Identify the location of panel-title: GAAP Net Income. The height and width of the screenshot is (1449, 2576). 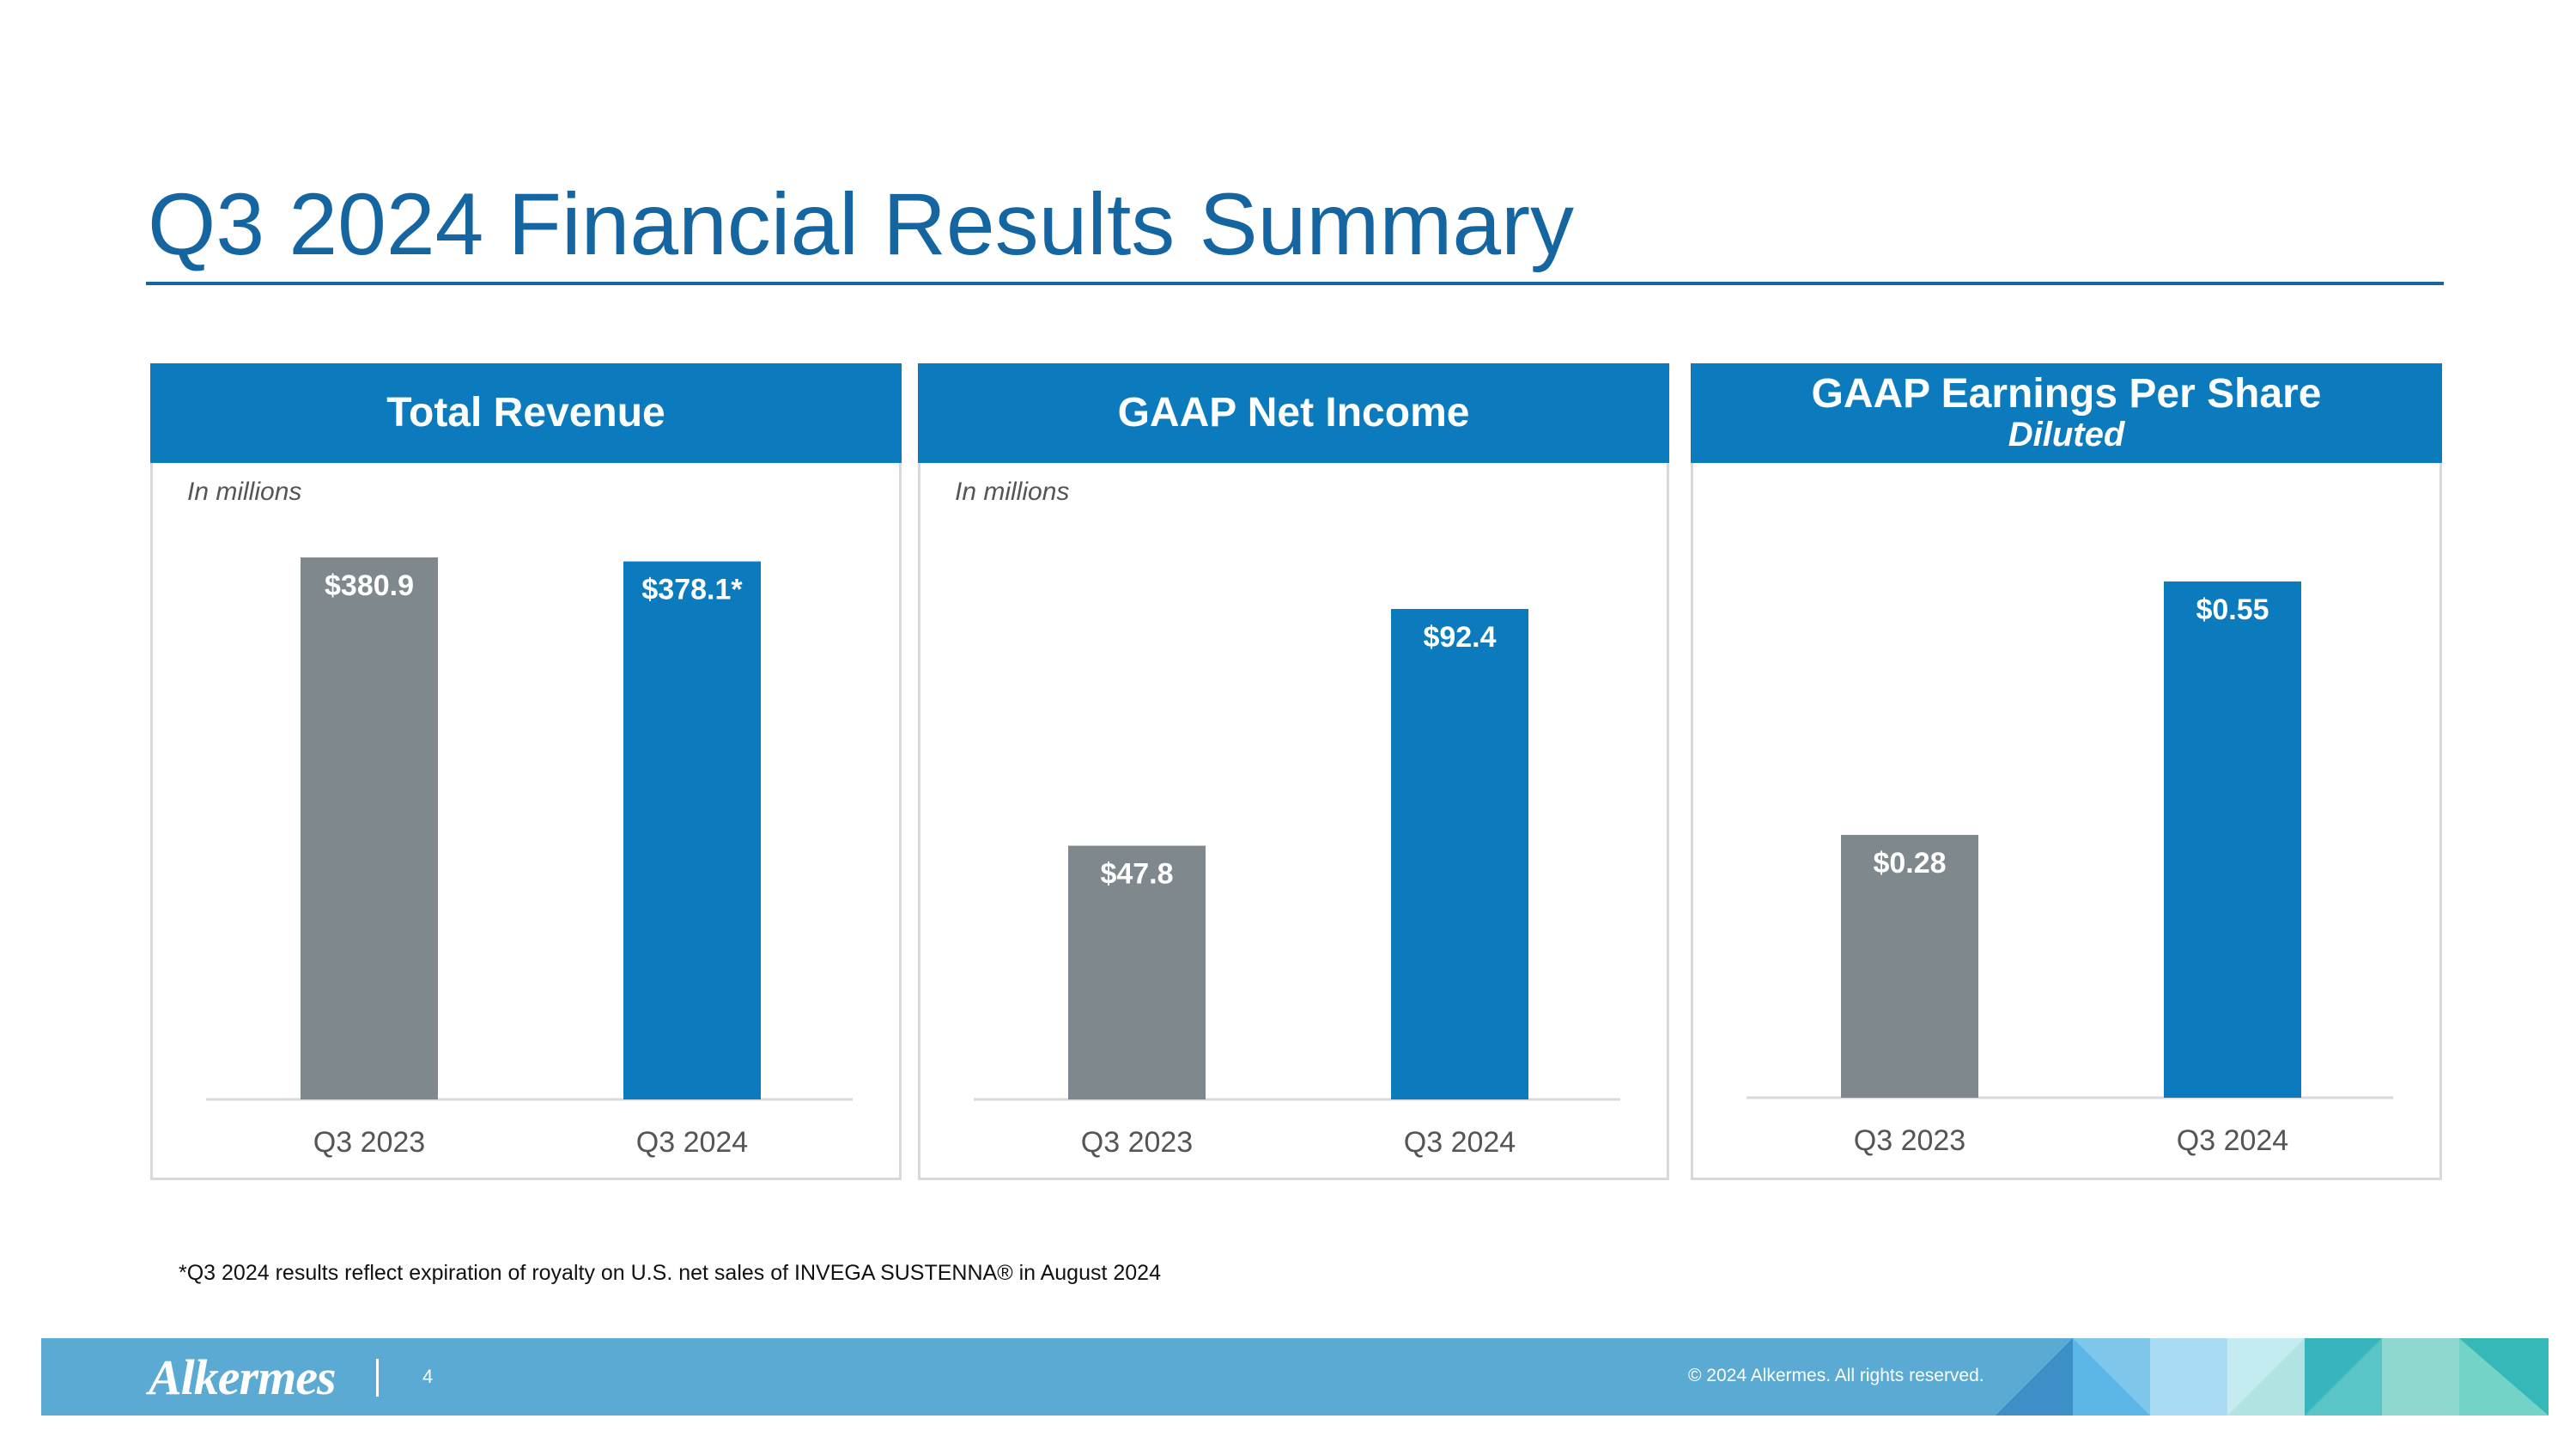
(1294, 412).